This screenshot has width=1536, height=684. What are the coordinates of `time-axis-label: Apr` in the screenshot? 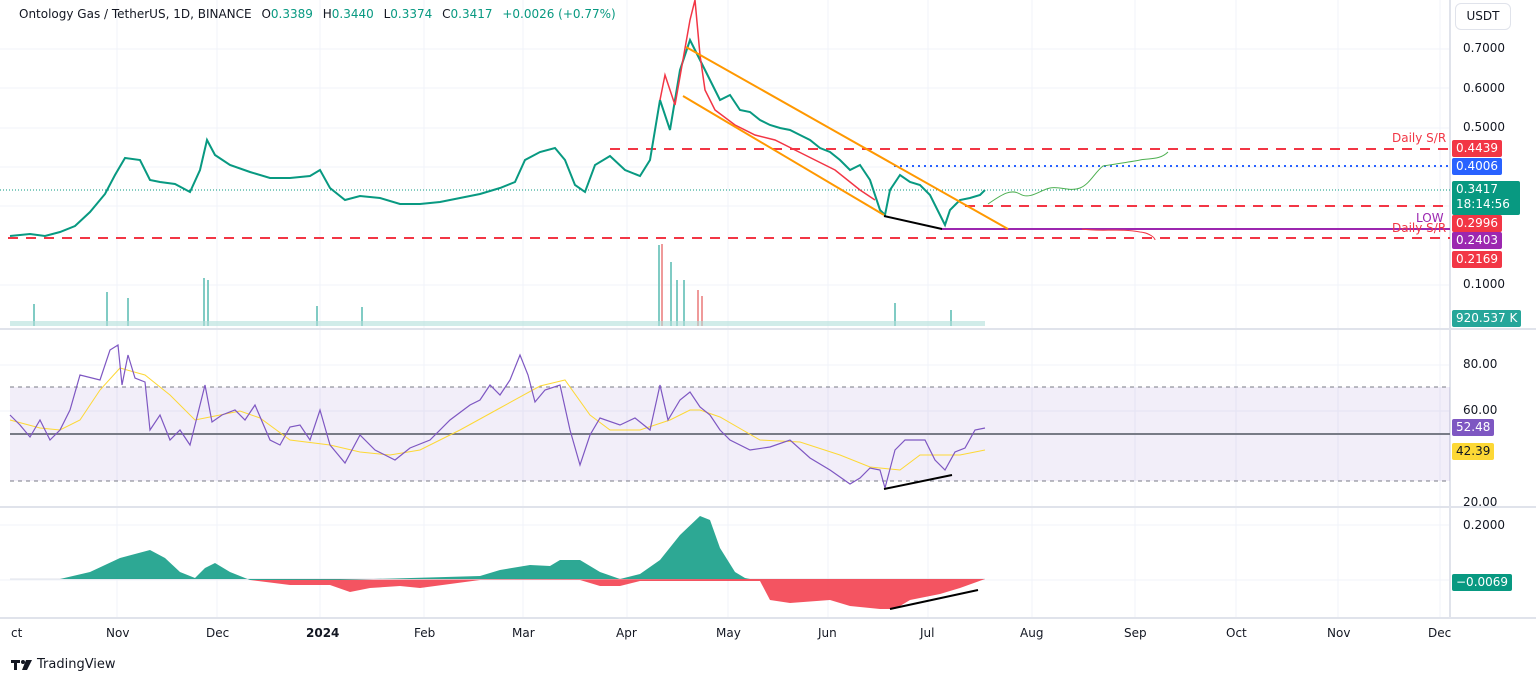 It's located at (626, 633).